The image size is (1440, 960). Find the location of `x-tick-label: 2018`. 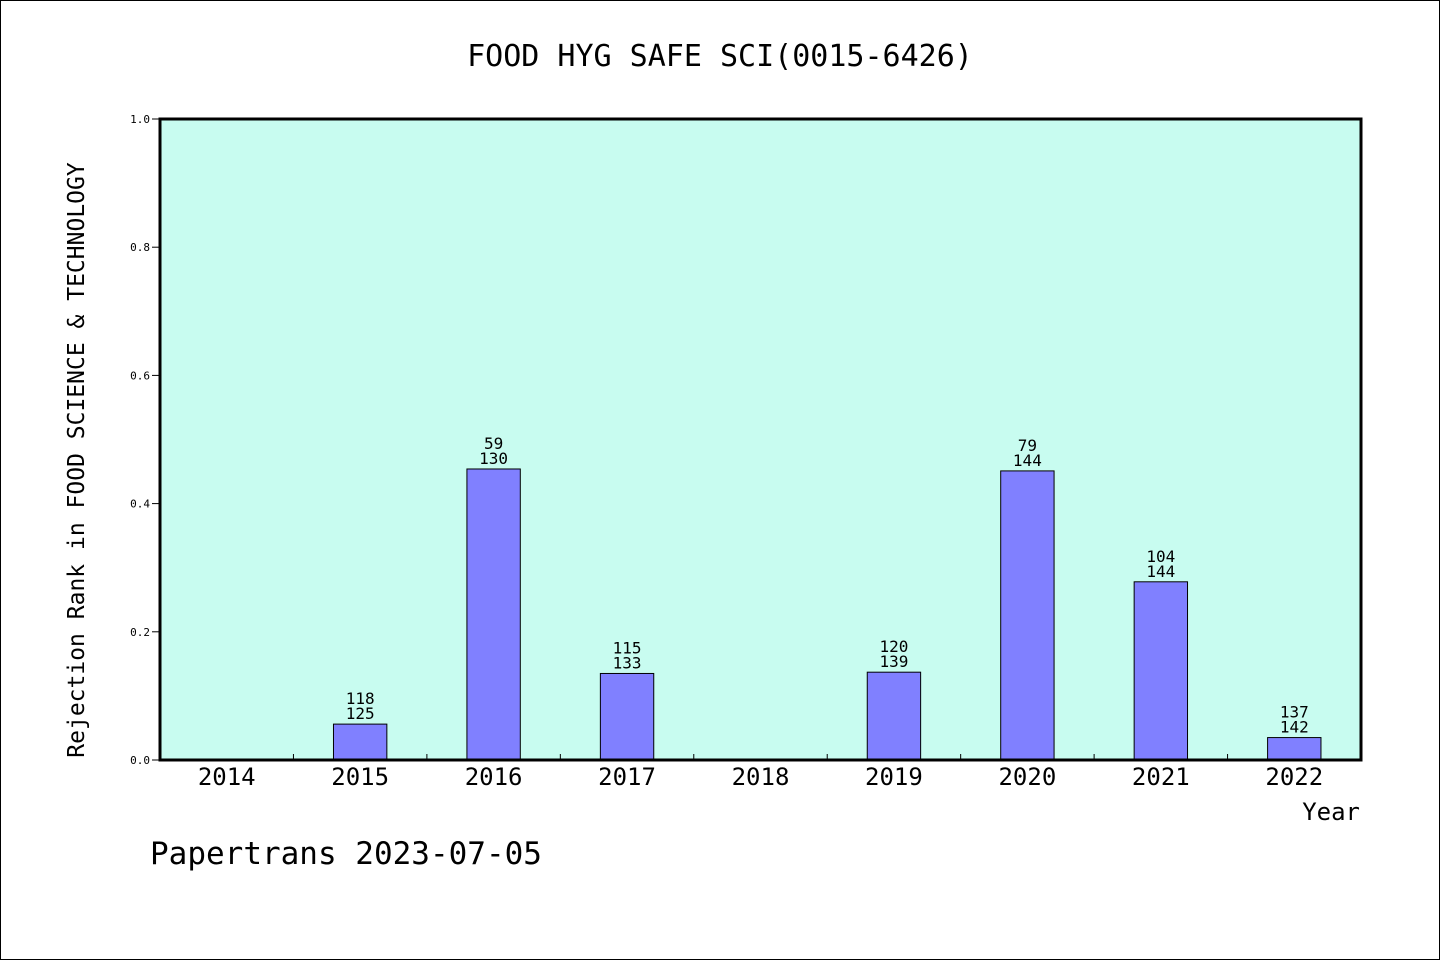

x-tick-label: 2018 is located at coordinates (761, 777).